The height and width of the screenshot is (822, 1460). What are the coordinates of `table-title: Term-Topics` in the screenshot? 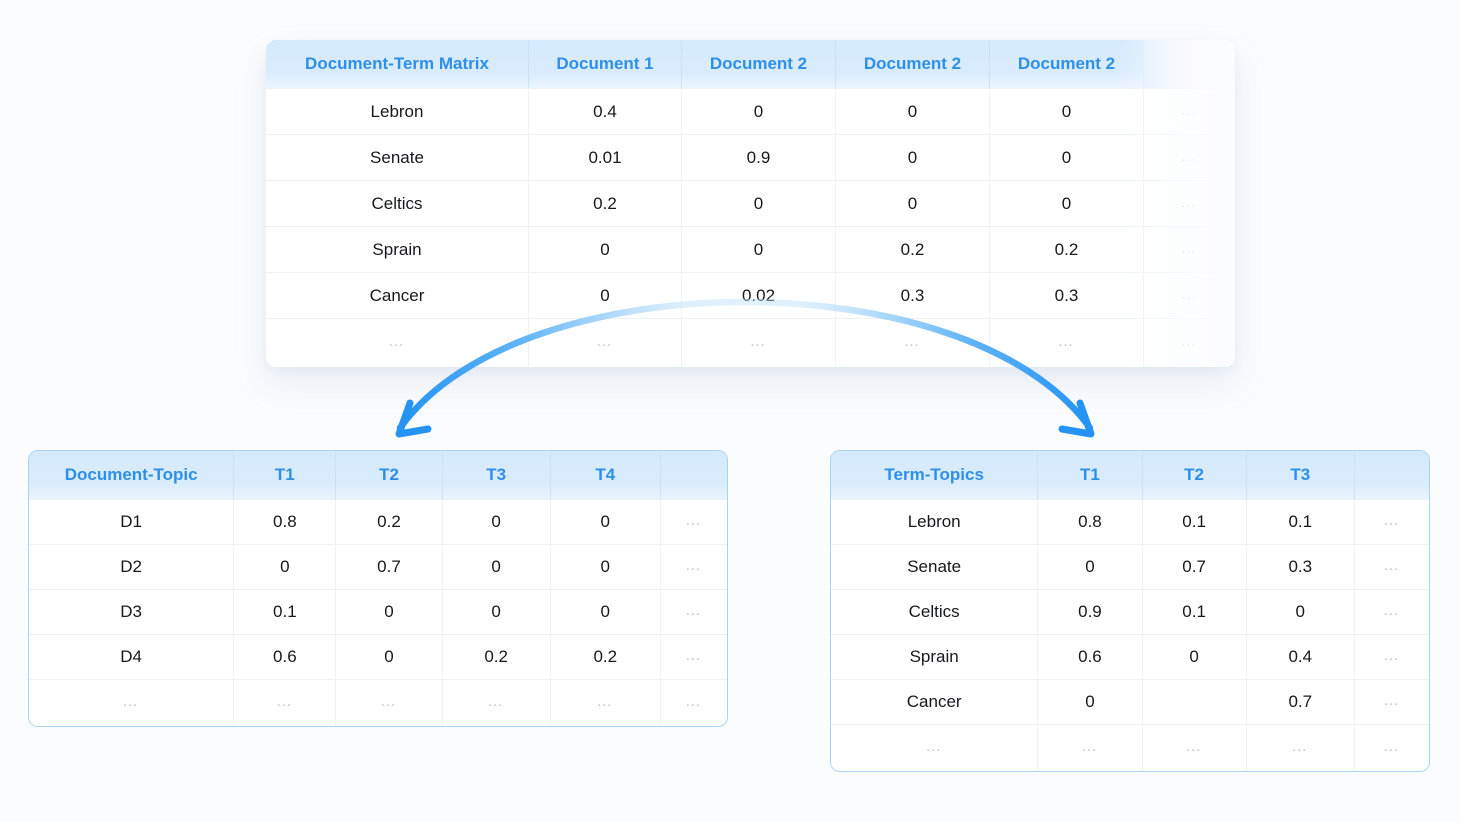 It's located at (934, 475).